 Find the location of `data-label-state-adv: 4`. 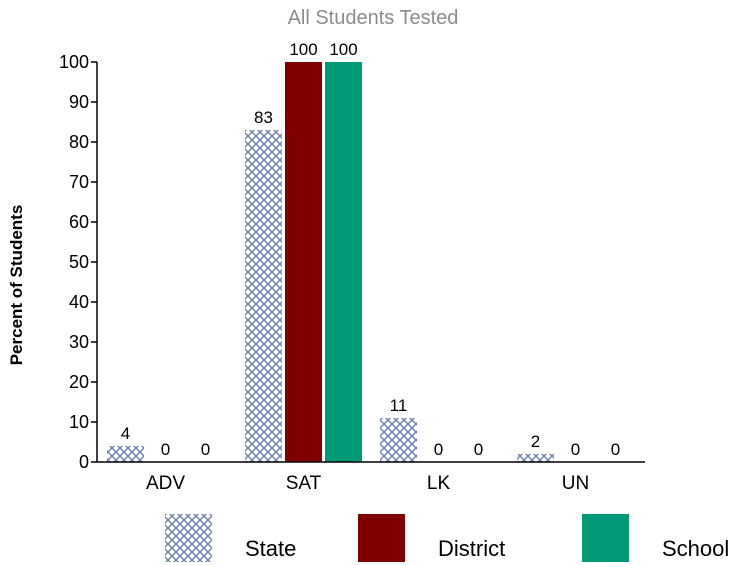

data-label-state-adv: 4 is located at coordinates (125, 433).